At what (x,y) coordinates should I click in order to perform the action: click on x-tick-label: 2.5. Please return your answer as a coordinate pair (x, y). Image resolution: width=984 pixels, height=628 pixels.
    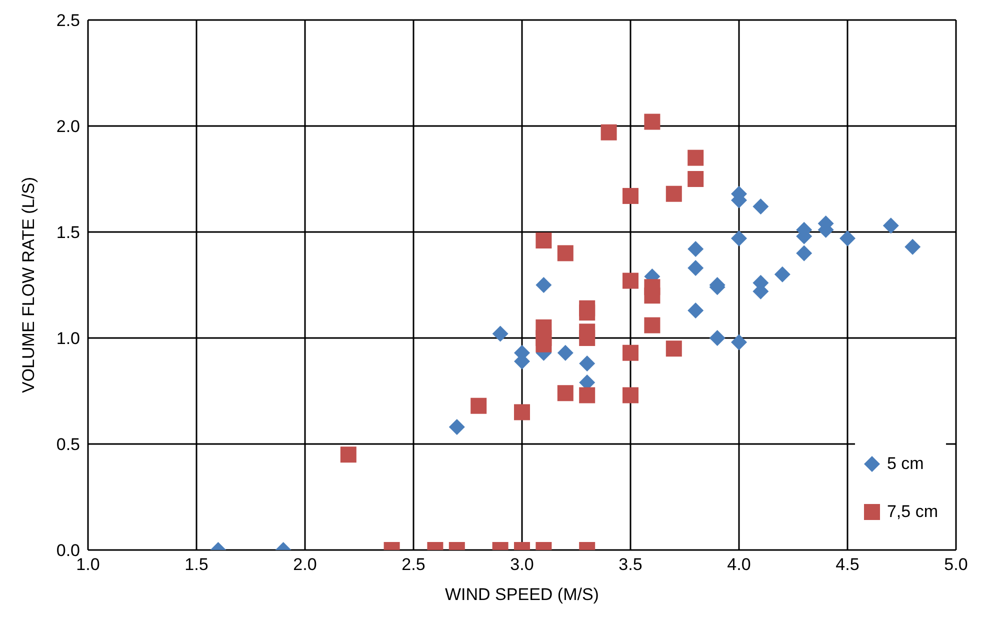
    Looking at the image, I should click on (414, 564).